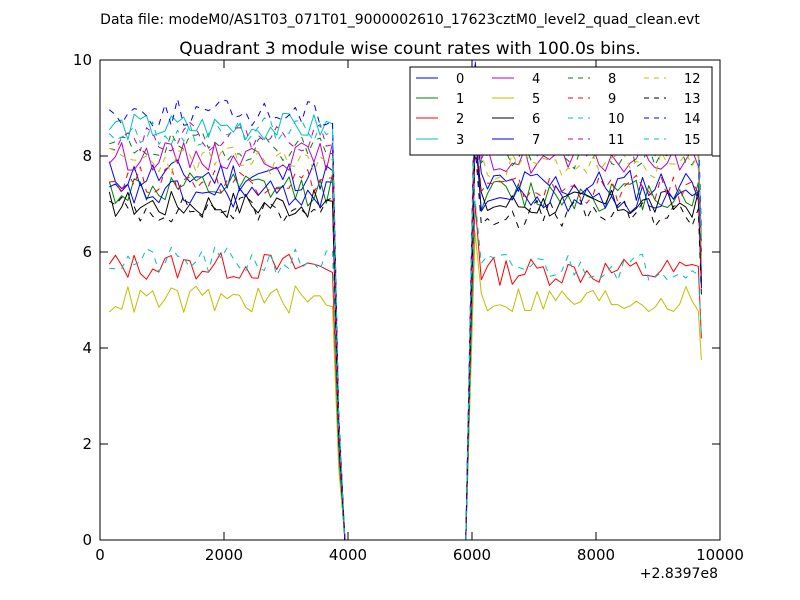 The image size is (800, 600). I want to click on y-tick-label: 0, so click(87, 540).